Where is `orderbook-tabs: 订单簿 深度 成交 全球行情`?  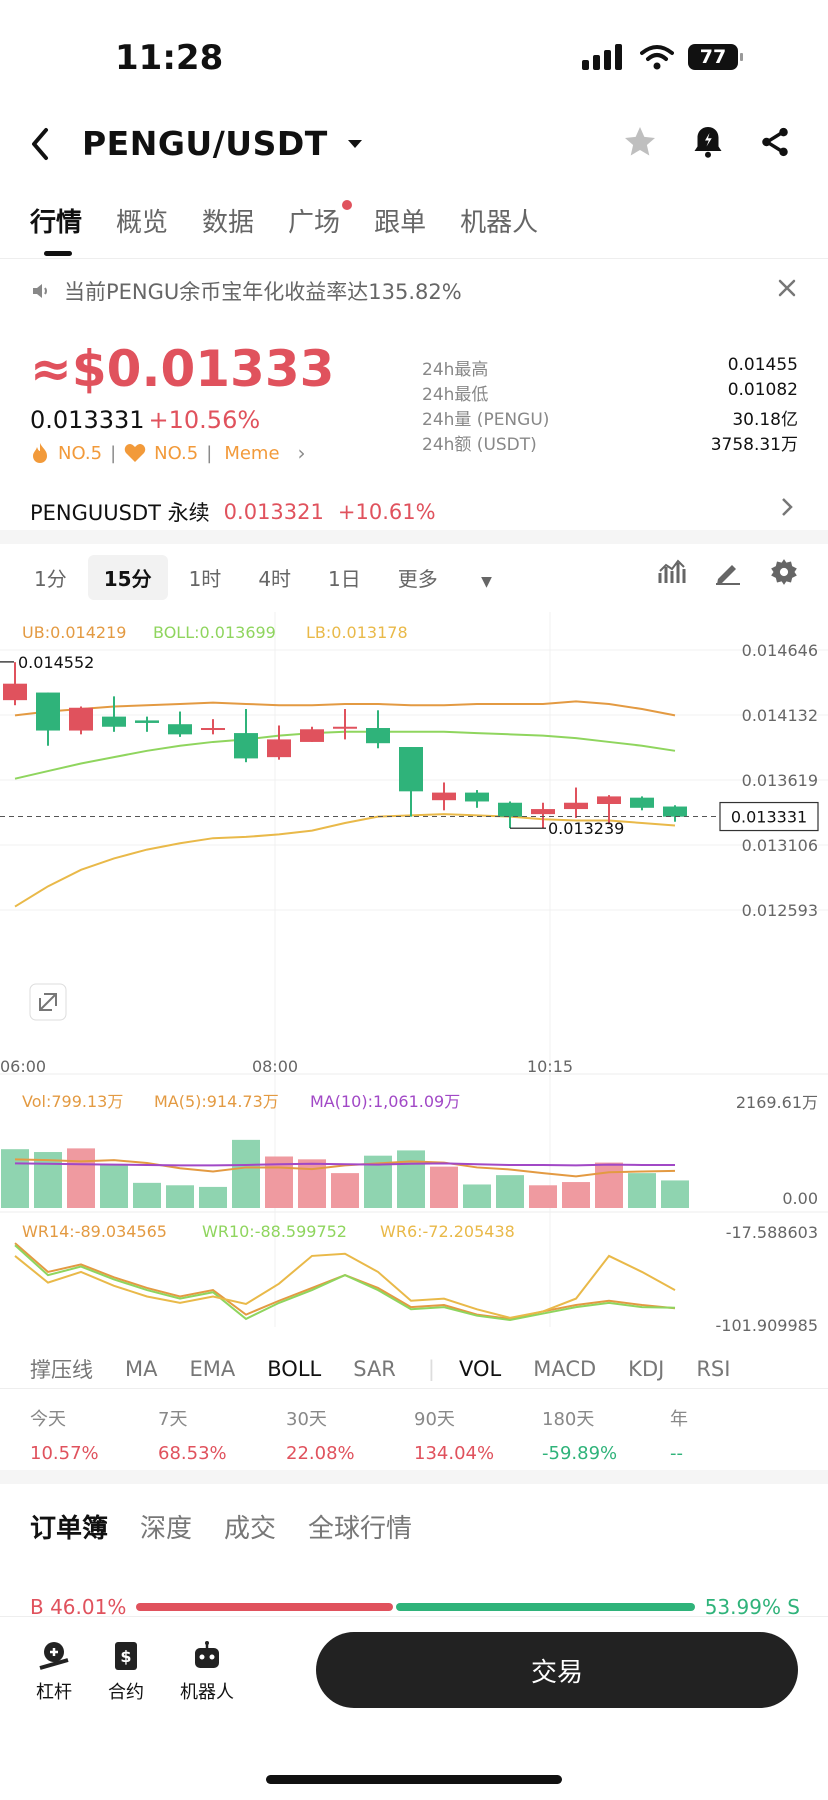
orderbook-tabs: 订单簿 深度 成交 全球行情 is located at coordinates (237, 1526).